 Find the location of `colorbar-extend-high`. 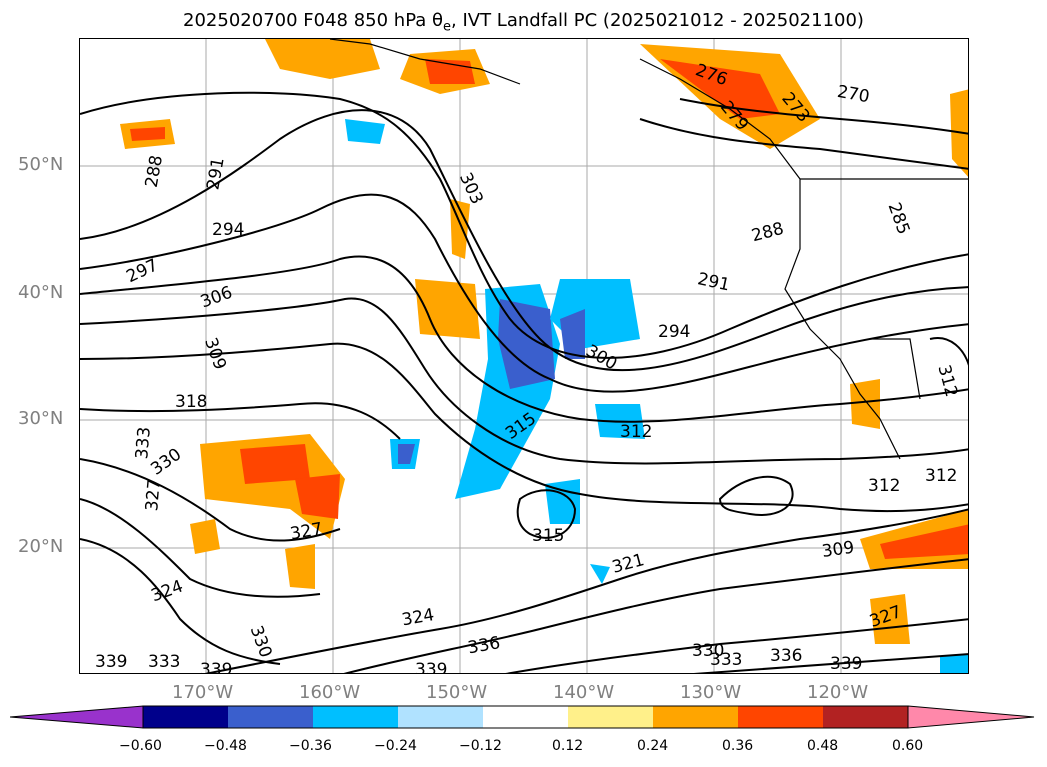

colorbar-extend-high is located at coordinates (971, 717).